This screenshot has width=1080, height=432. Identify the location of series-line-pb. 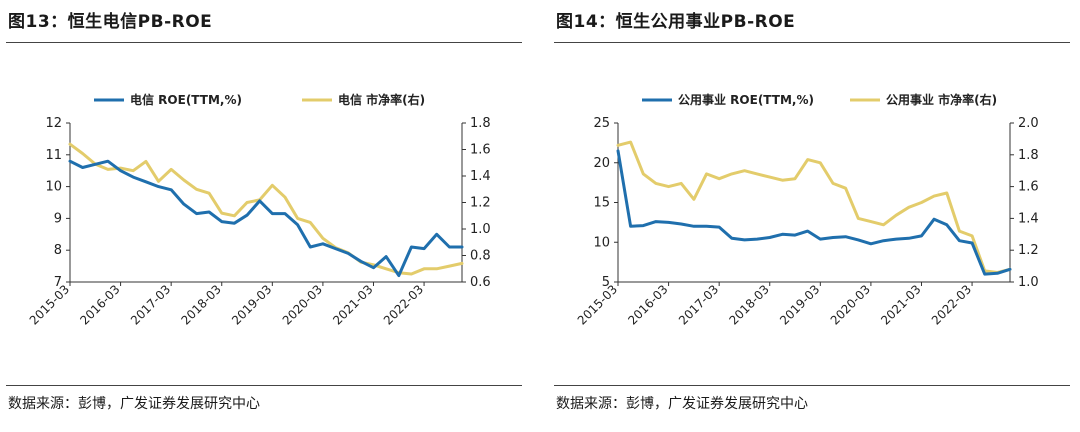
(814, 207).